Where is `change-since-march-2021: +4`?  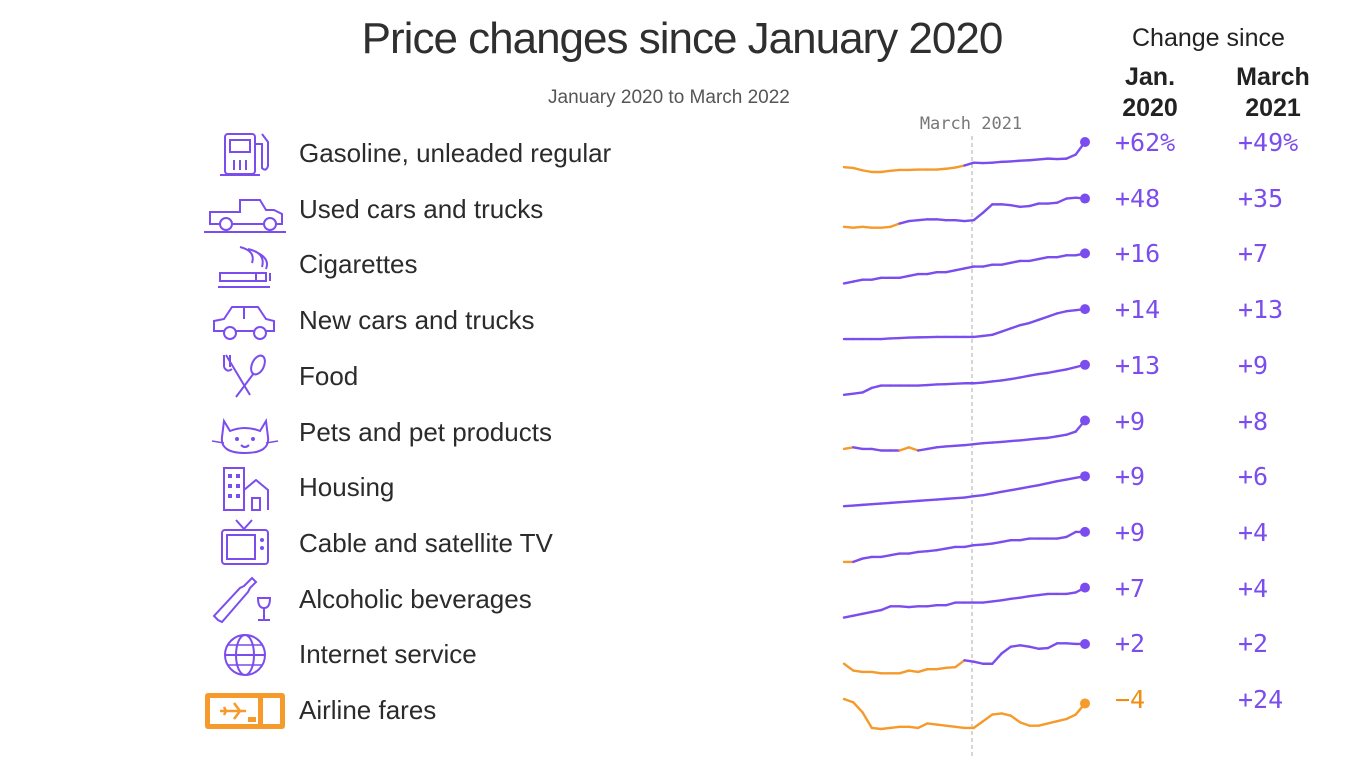 change-since-march-2021: +4 is located at coordinates (1253, 588).